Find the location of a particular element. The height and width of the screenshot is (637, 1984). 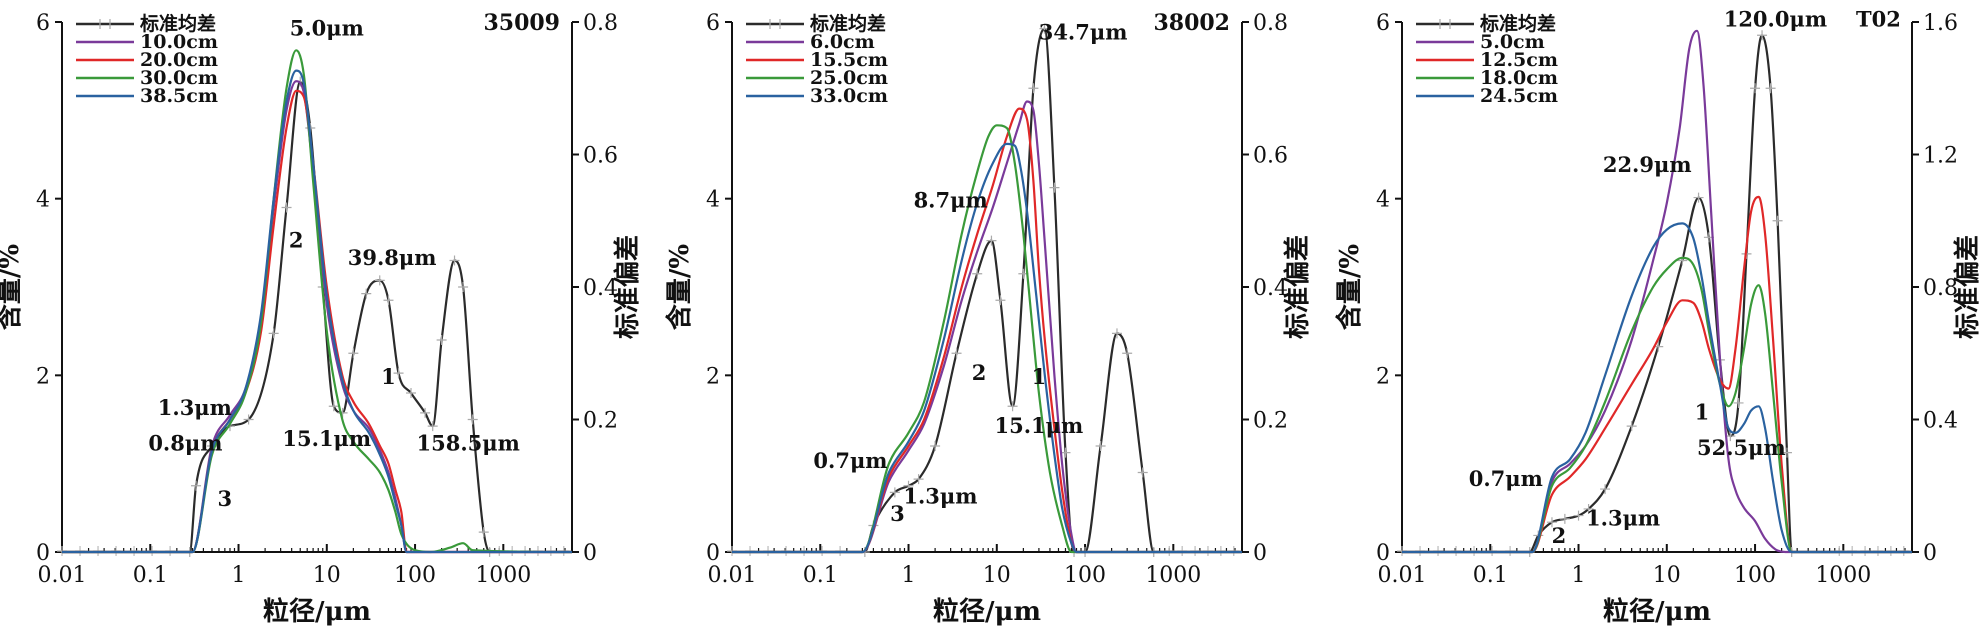

legend-label: 24.5cm is located at coordinates (1519, 96).